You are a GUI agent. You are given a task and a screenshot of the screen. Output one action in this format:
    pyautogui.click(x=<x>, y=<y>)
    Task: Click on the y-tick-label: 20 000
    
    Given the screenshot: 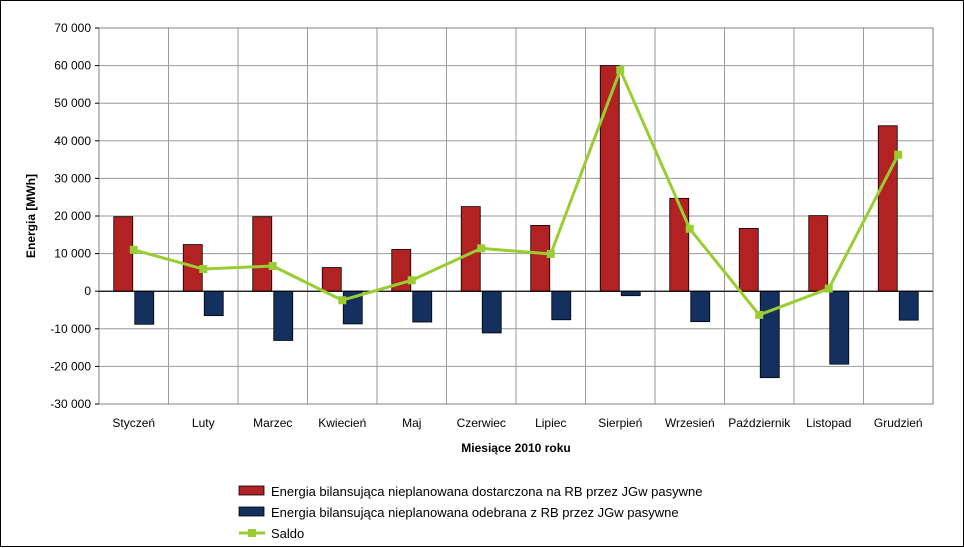 What is the action you would take?
    pyautogui.click(x=72, y=216)
    